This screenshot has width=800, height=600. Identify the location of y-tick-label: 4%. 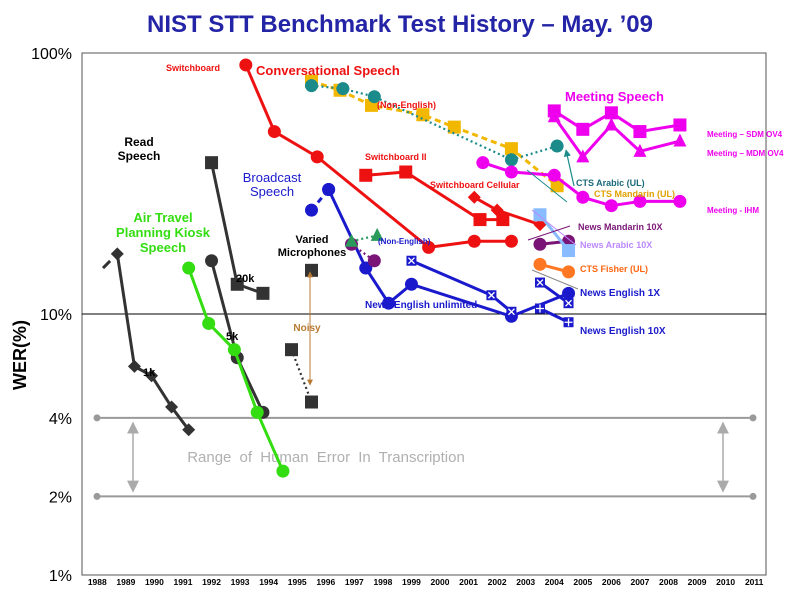
(60, 419).